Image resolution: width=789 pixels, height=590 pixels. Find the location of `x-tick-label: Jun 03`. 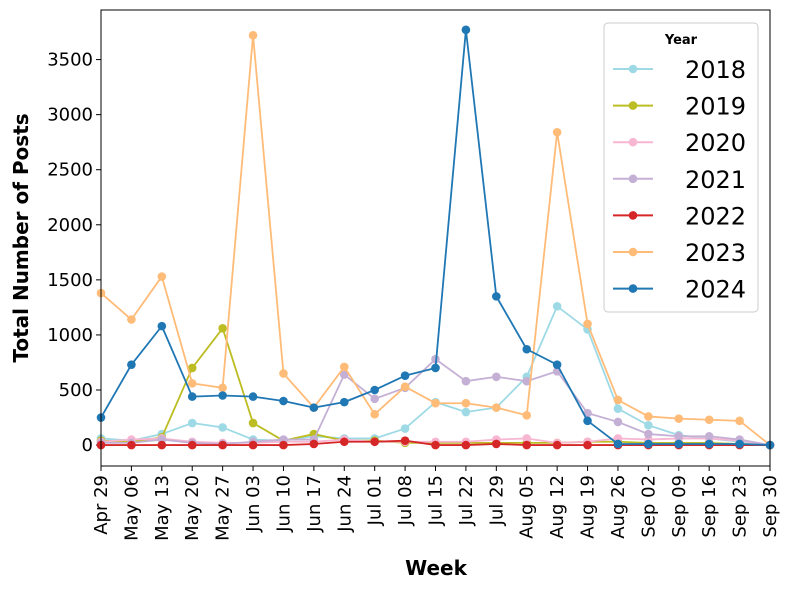

x-tick-label: Jun 03 is located at coordinates (253, 504).